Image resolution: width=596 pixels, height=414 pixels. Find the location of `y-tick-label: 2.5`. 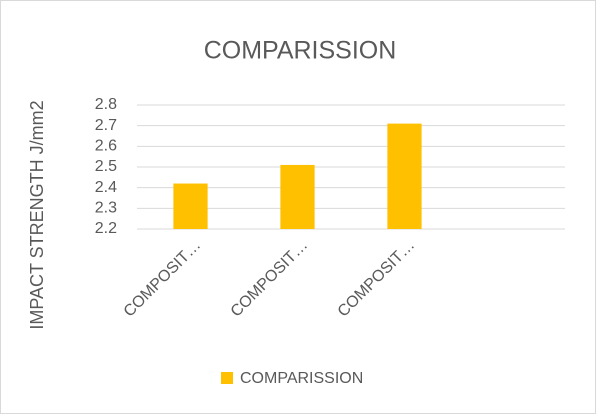

y-tick-label: 2.5 is located at coordinates (106, 166).